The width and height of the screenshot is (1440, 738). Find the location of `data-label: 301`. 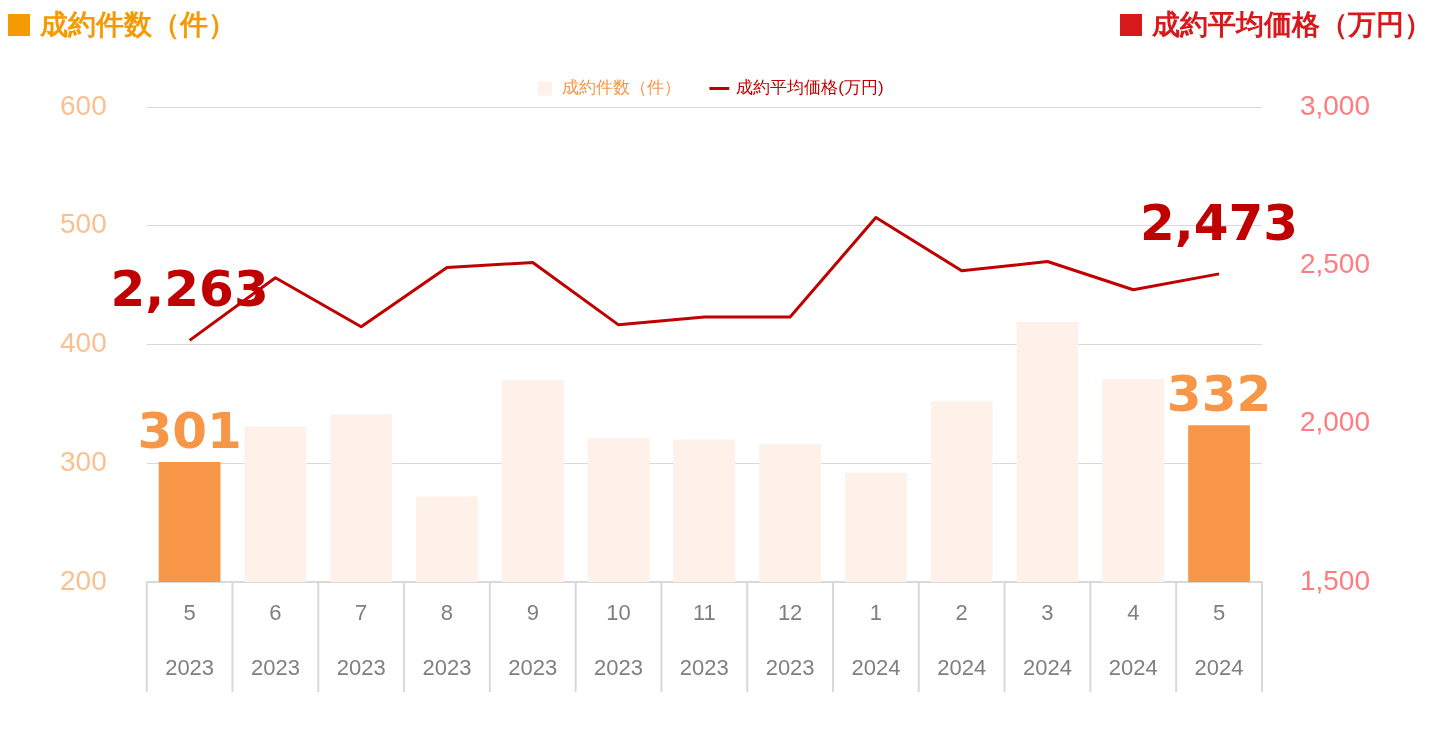

data-label: 301 is located at coordinates (189, 431).